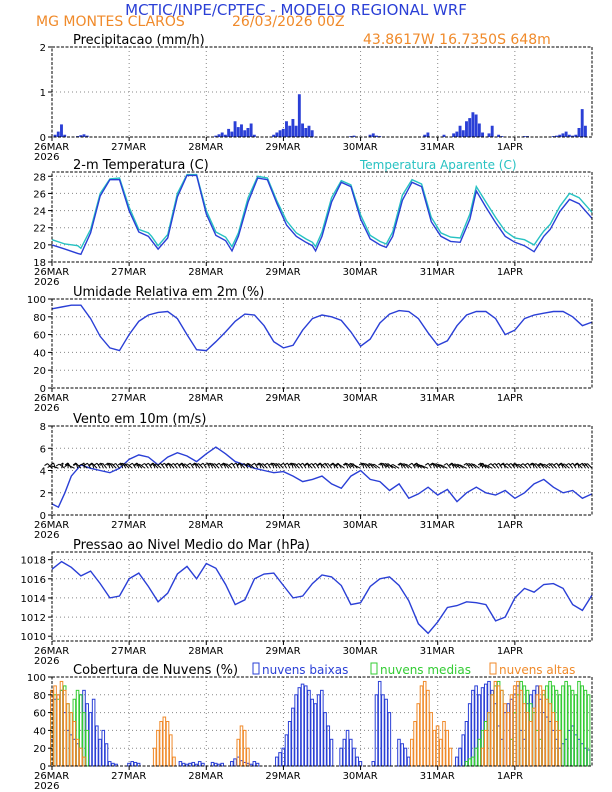 The width and height of the screenshot is (612, 792). I want to click on x-tick-label: 27MAR, so click(128, 398).